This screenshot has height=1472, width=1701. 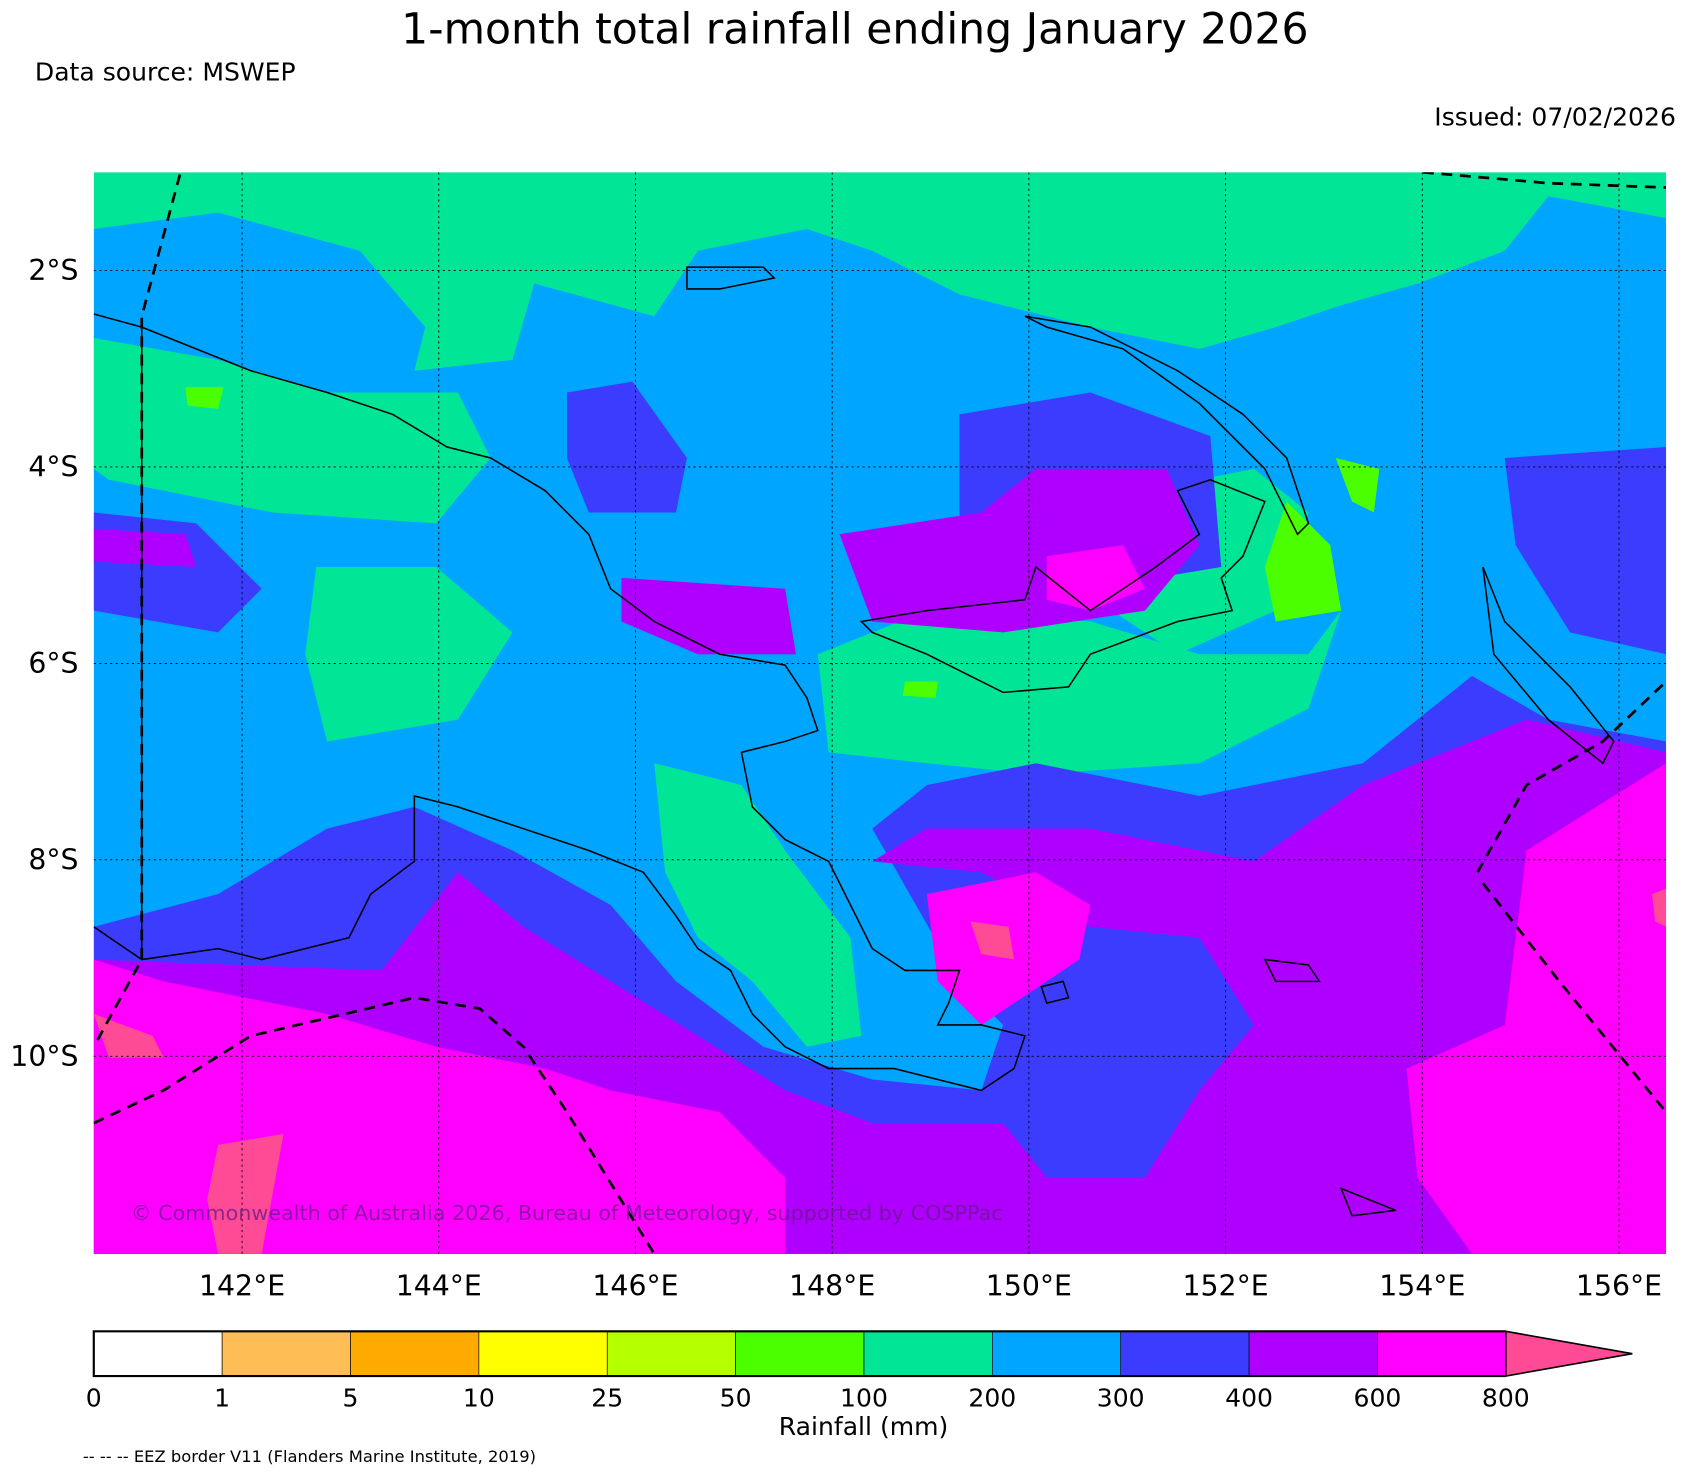 What do you see at coordinates (1506, 1398) in the screenshot?
I see `colorbar-tick-label: 800` at bounding box center [1506, 1398].